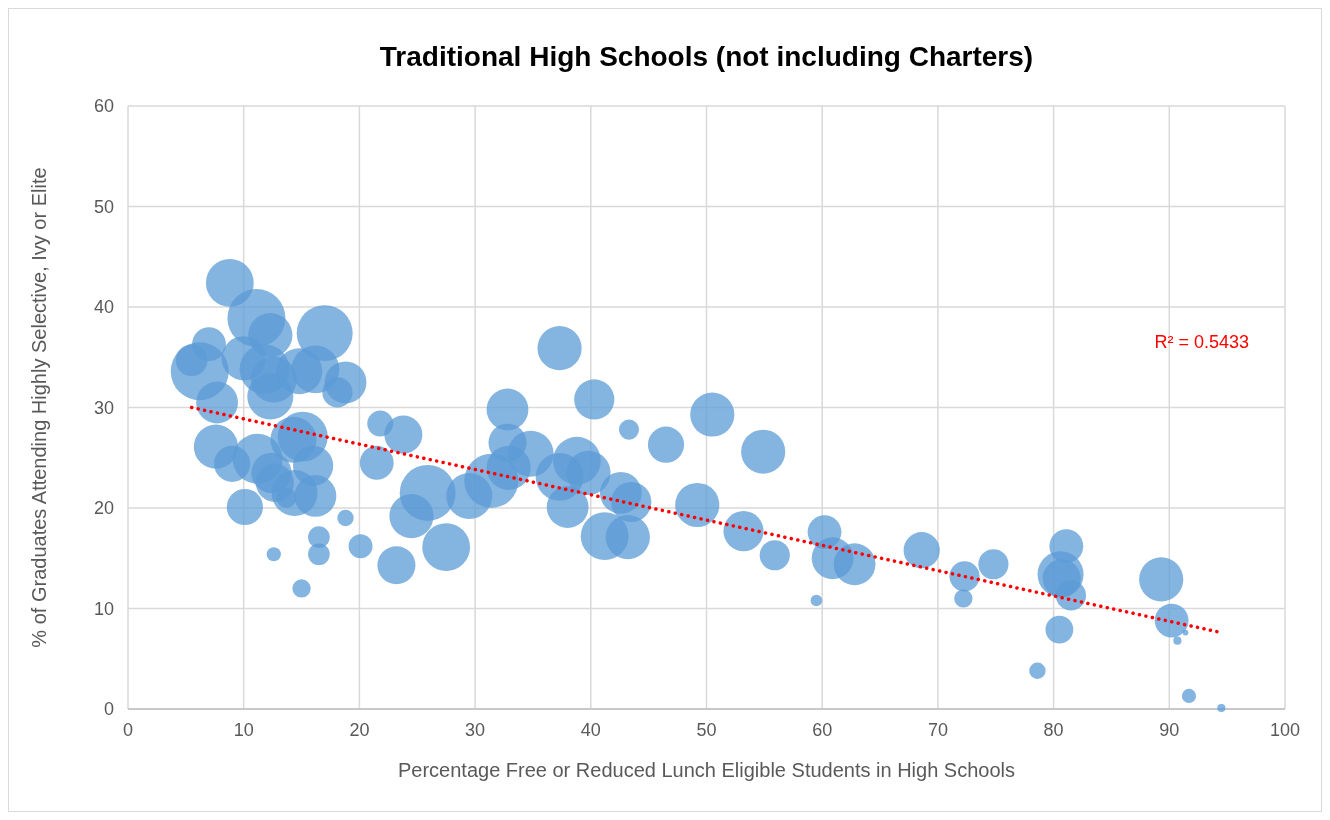 The height and width of the screenshot is (820, 1330). I want to click on x-axis-title: Percentage Free or Reduced Lunch Eligible Students in High Schools, so click(706, 770).